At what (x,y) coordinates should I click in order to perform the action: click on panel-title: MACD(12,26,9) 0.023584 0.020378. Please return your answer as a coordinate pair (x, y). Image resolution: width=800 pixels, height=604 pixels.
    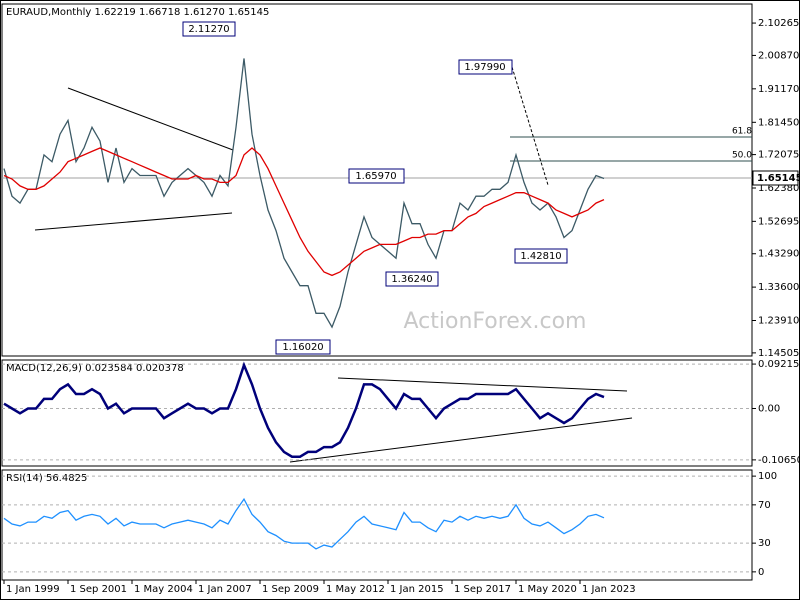
    Looking at the image, I should click on (95, 368).